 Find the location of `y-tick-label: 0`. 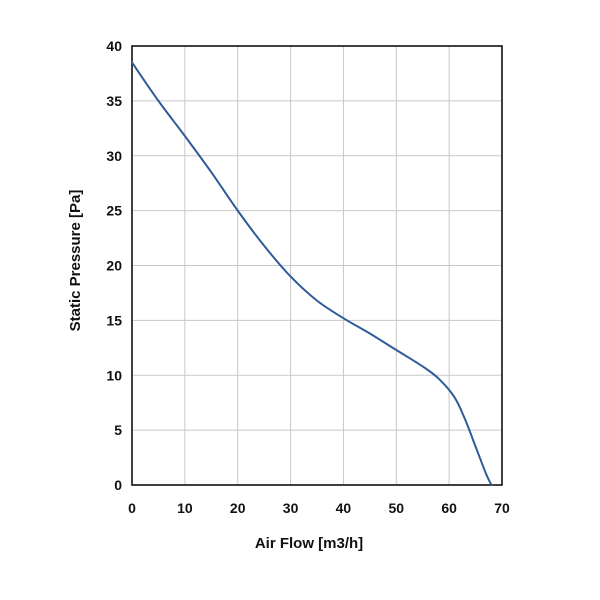

y-tick-label: 0 is located at coordinates (118, 485).